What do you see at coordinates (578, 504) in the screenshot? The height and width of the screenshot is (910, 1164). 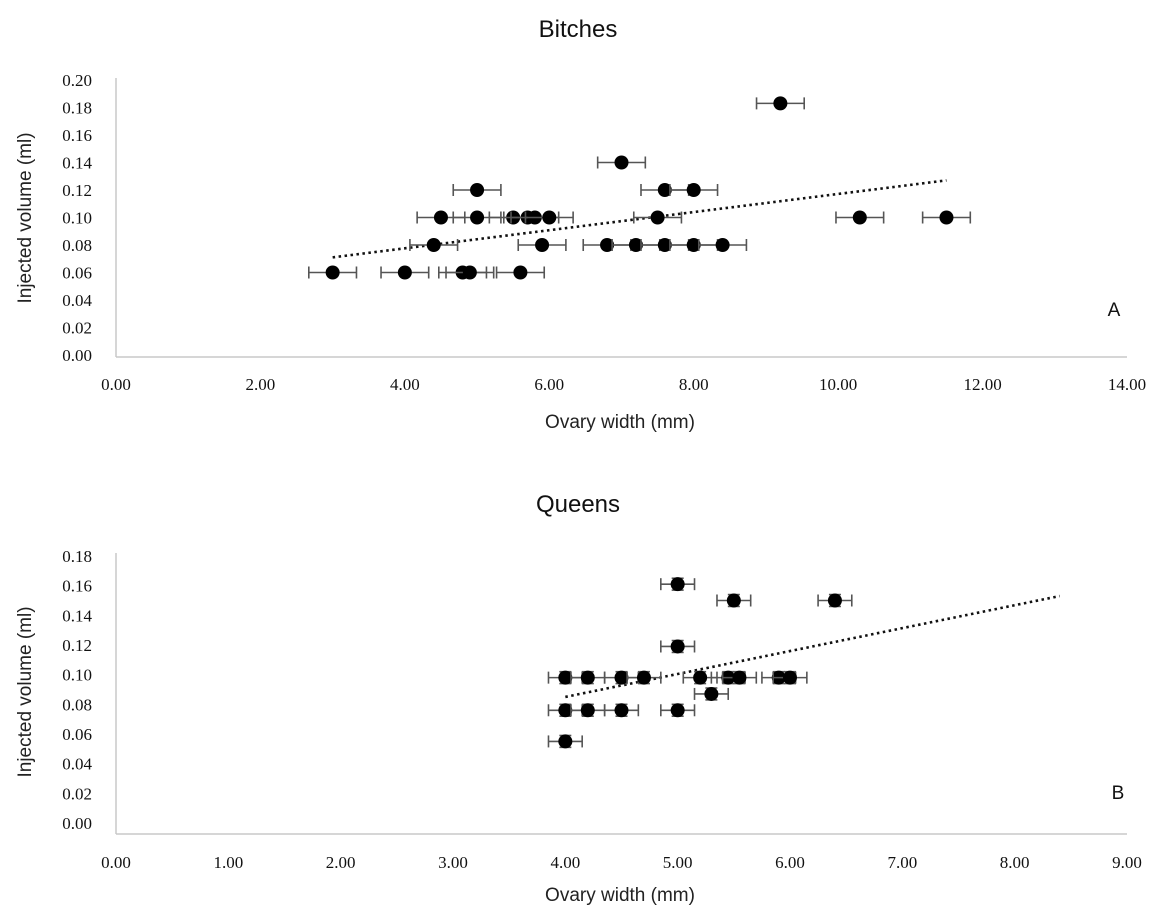 I see `chart-title: Queens` at bounding box center [578, 504].